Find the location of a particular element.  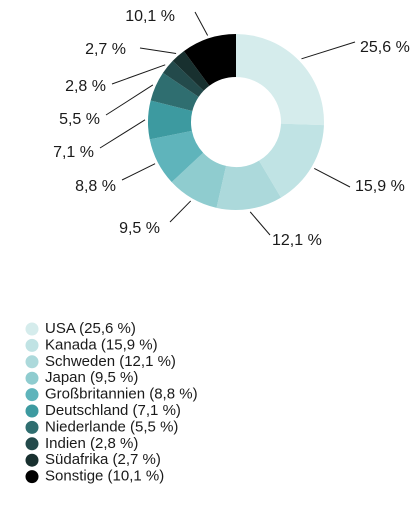

legend-label: Kanada (15,9 %) is located at coordinates (101, 344).